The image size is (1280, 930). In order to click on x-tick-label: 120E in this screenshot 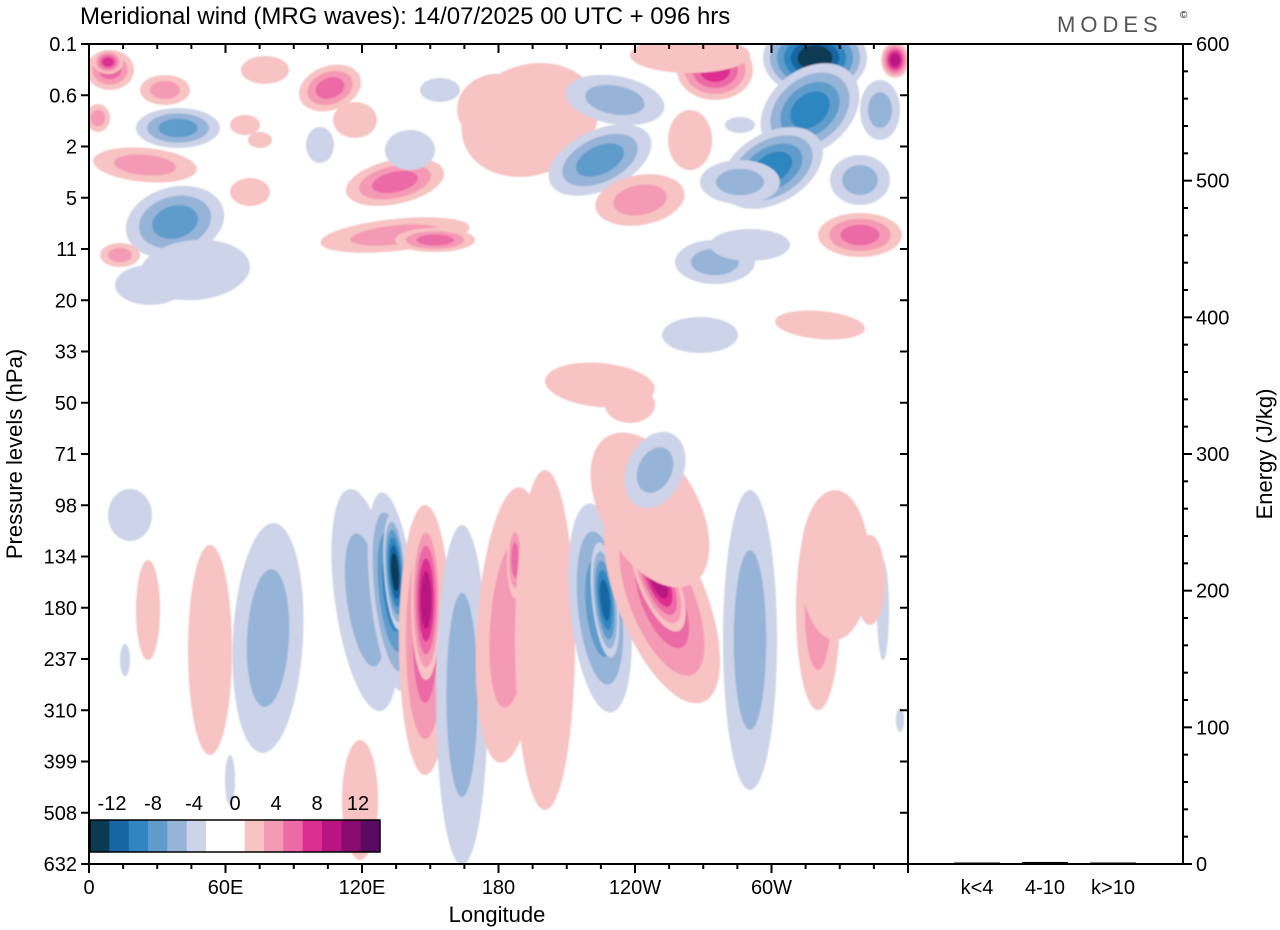, I will do `click(362, 888)`.